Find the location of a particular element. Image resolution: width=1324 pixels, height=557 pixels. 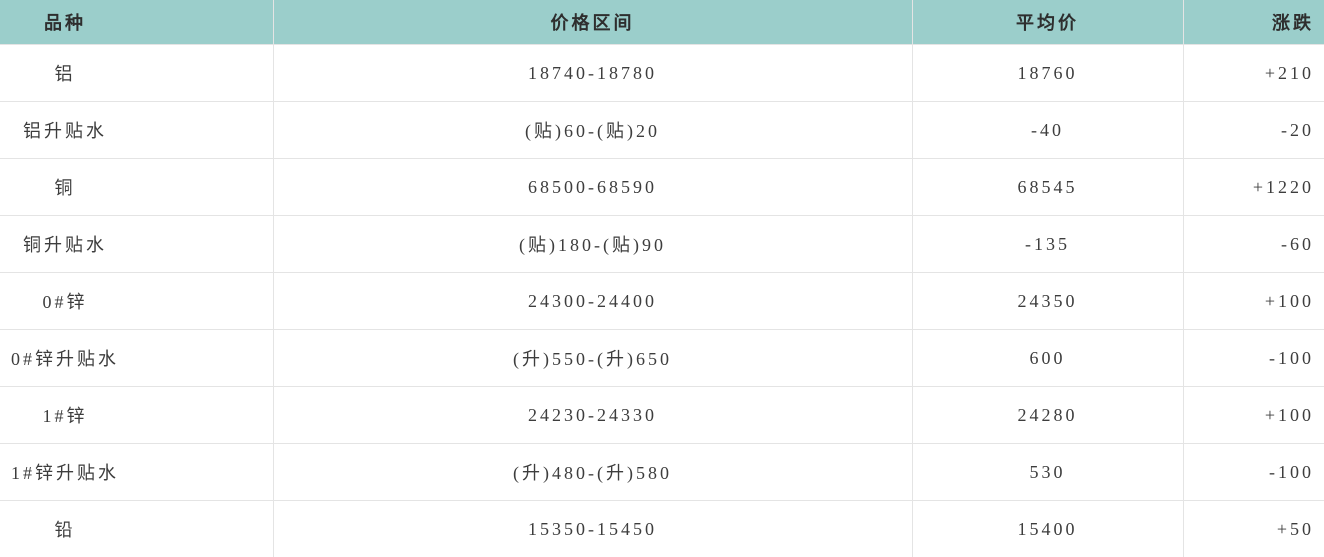

table-row: 铅 15350-15450 15400 +50 is located at coordinates (662, 529).